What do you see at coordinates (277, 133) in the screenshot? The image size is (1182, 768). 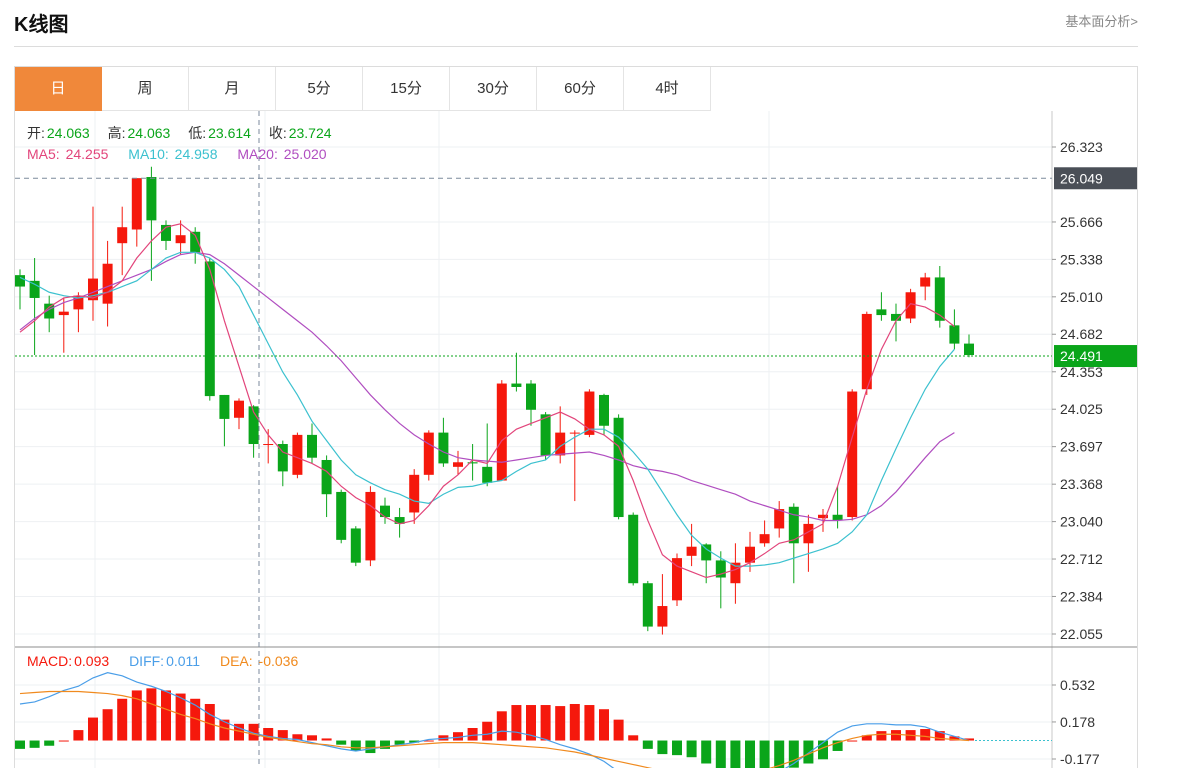 I see `close-label: 收:` at bounding box center [277, 133].